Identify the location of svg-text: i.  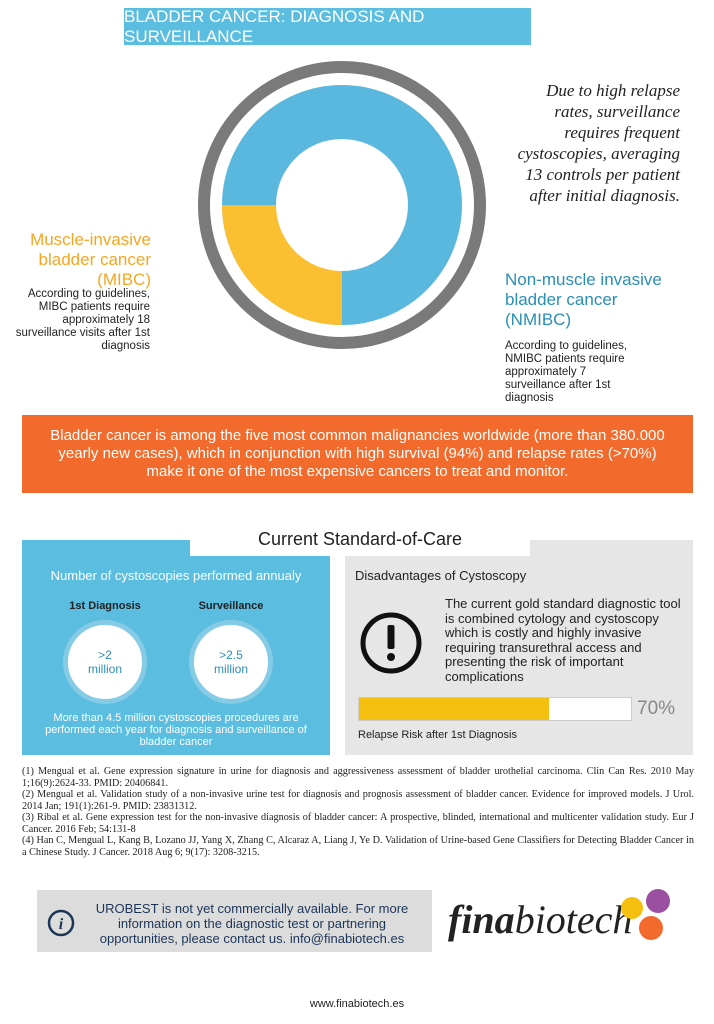
(61, 924).